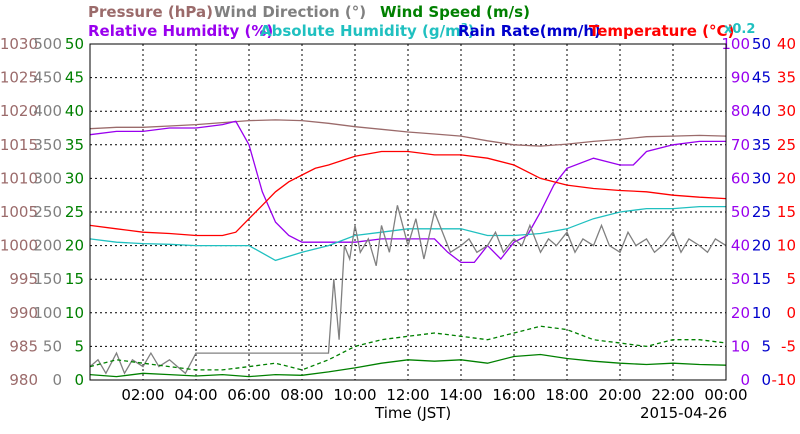  I want to click on wind_direction-tick: 150, so click(47, 279).